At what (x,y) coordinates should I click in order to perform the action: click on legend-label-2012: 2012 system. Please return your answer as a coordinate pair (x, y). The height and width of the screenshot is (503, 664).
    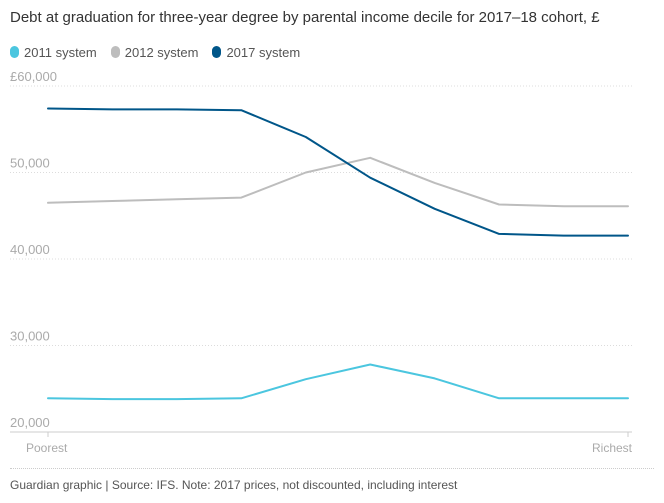
    Looking at the image, I should click on (161, 52).